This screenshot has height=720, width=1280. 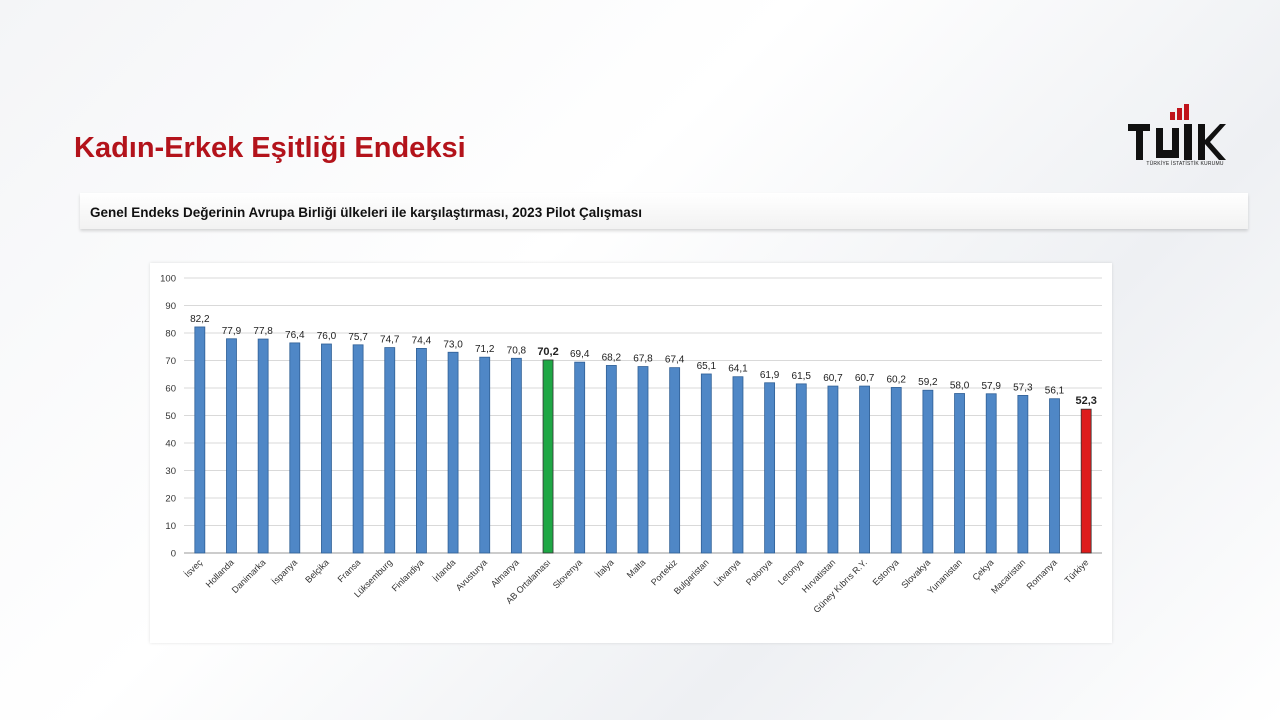 I want to click on tuik-logo-mark, so click(x=1177, y=132).